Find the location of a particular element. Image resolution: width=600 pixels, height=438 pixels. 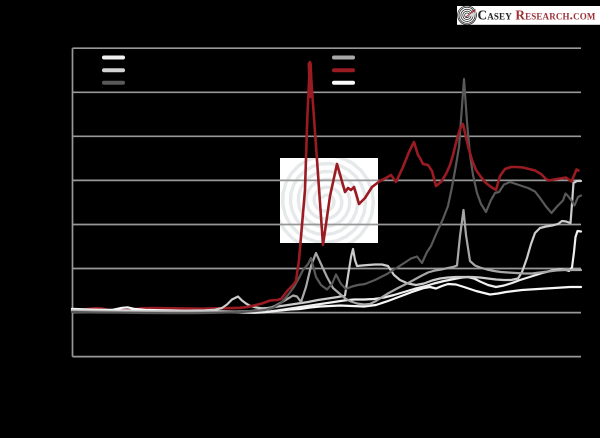

svg-text: Casey Research.com is located at coordinates (537, 14).